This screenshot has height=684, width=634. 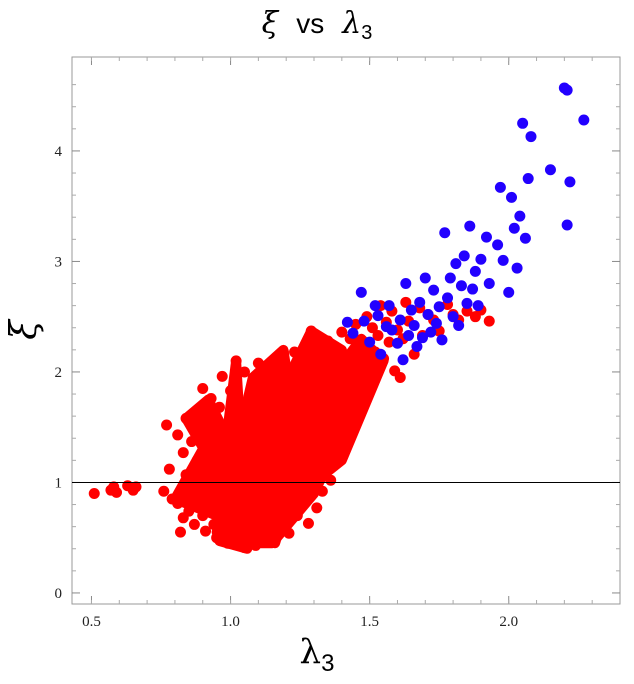 What do you see at coordinates (91, 622) in the screenshot?
I see `x-tick-label: 0.5` at bounding box center [91, 622].